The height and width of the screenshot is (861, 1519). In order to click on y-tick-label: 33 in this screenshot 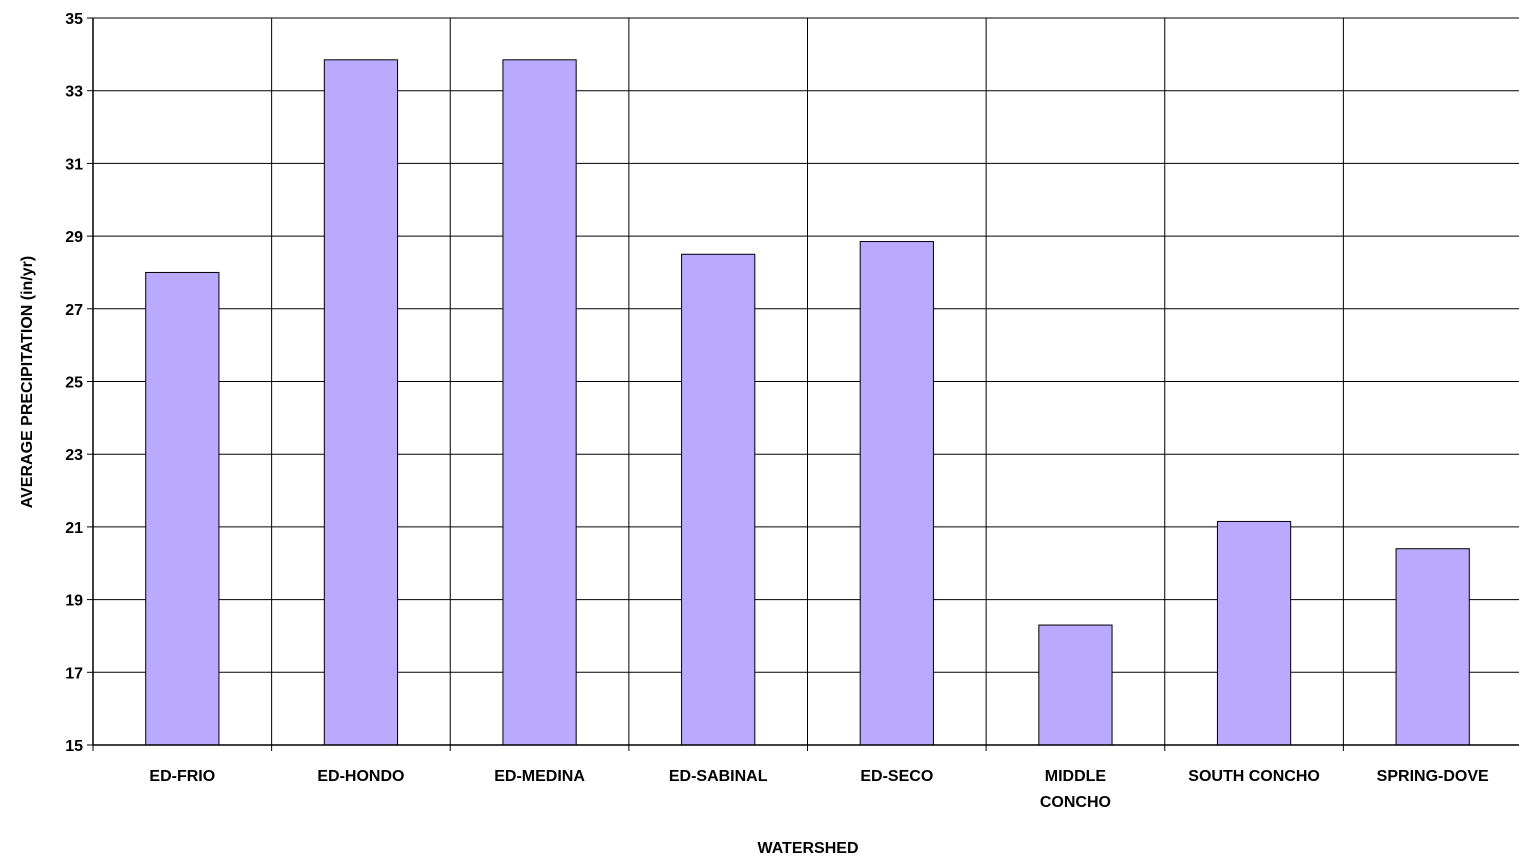, I will do `click(74, 92)`.